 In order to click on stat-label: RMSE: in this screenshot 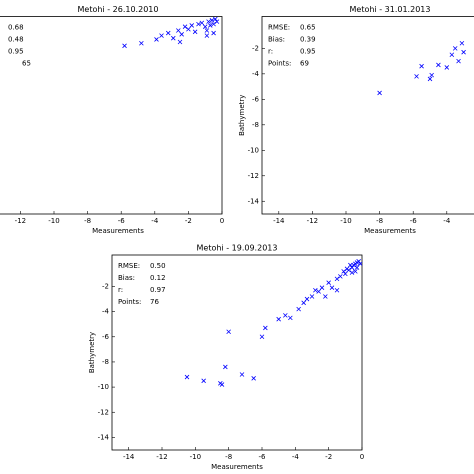, I will do `click(279, 28)`.